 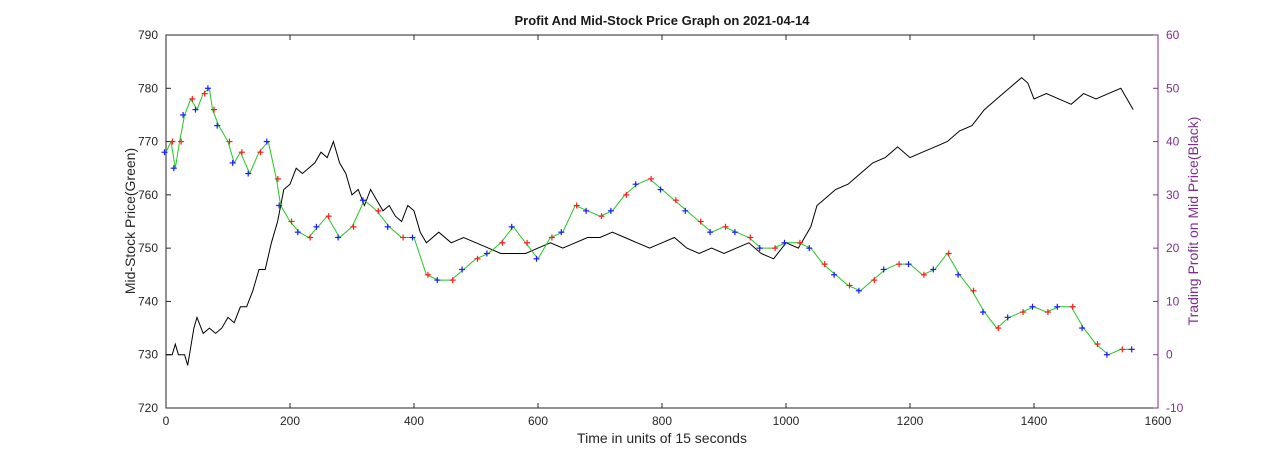 What do you see at coordinates (1169, 355) in the screenshot?
I see `y-right-tick-label: 0` at bounding box center [1169, 355].